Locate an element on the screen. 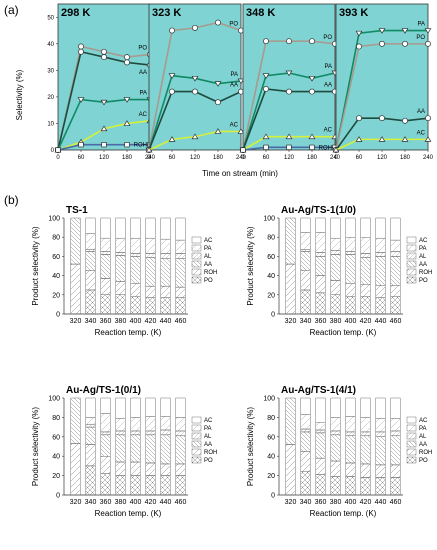 This screenshot has height=550, width=437. legend-label-AA: AA is located at coordinates (423, 265).